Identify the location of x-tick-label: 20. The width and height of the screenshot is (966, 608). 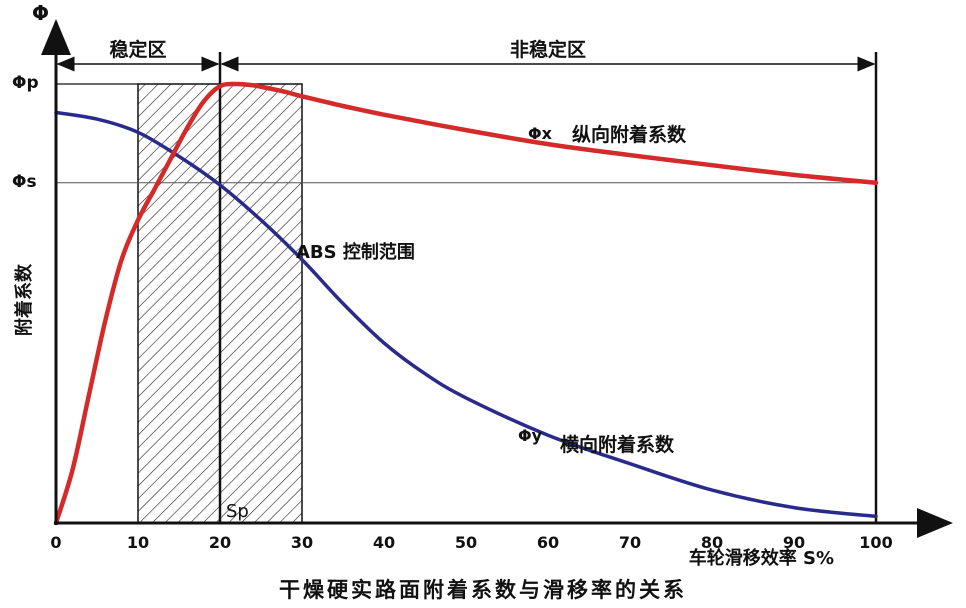
(220, 542).